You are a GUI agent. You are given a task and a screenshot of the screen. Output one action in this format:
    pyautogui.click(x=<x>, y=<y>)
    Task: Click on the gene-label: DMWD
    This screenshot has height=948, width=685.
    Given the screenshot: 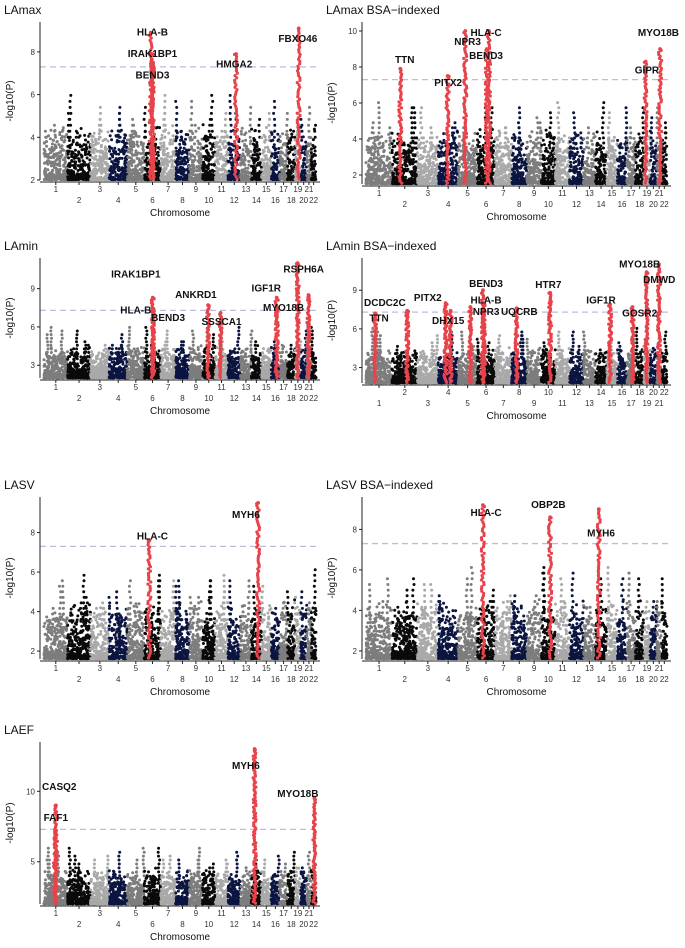 What is the action you would take?
    pyautogui.click(x=659, y=280)
    